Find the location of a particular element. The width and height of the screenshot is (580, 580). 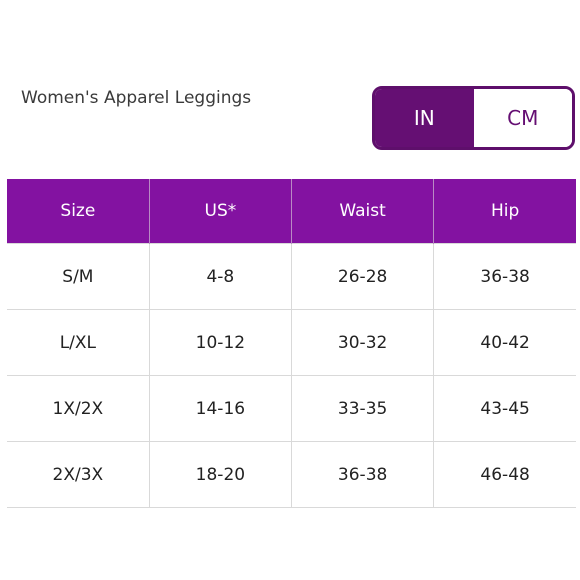

column-header-hip: Hip is located at coordinates (504, 211).